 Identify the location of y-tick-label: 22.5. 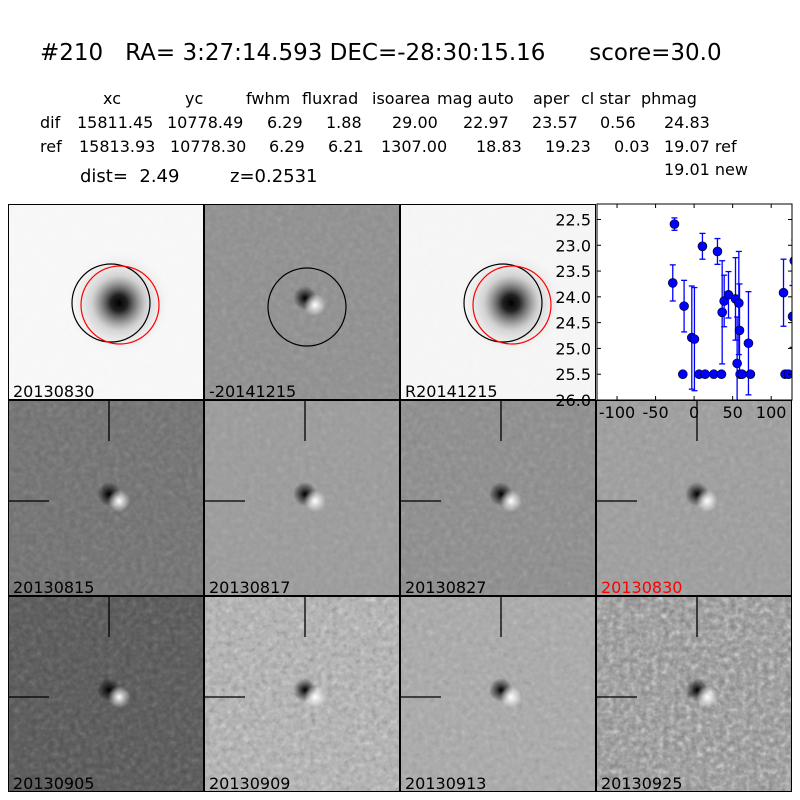
(573, 219).